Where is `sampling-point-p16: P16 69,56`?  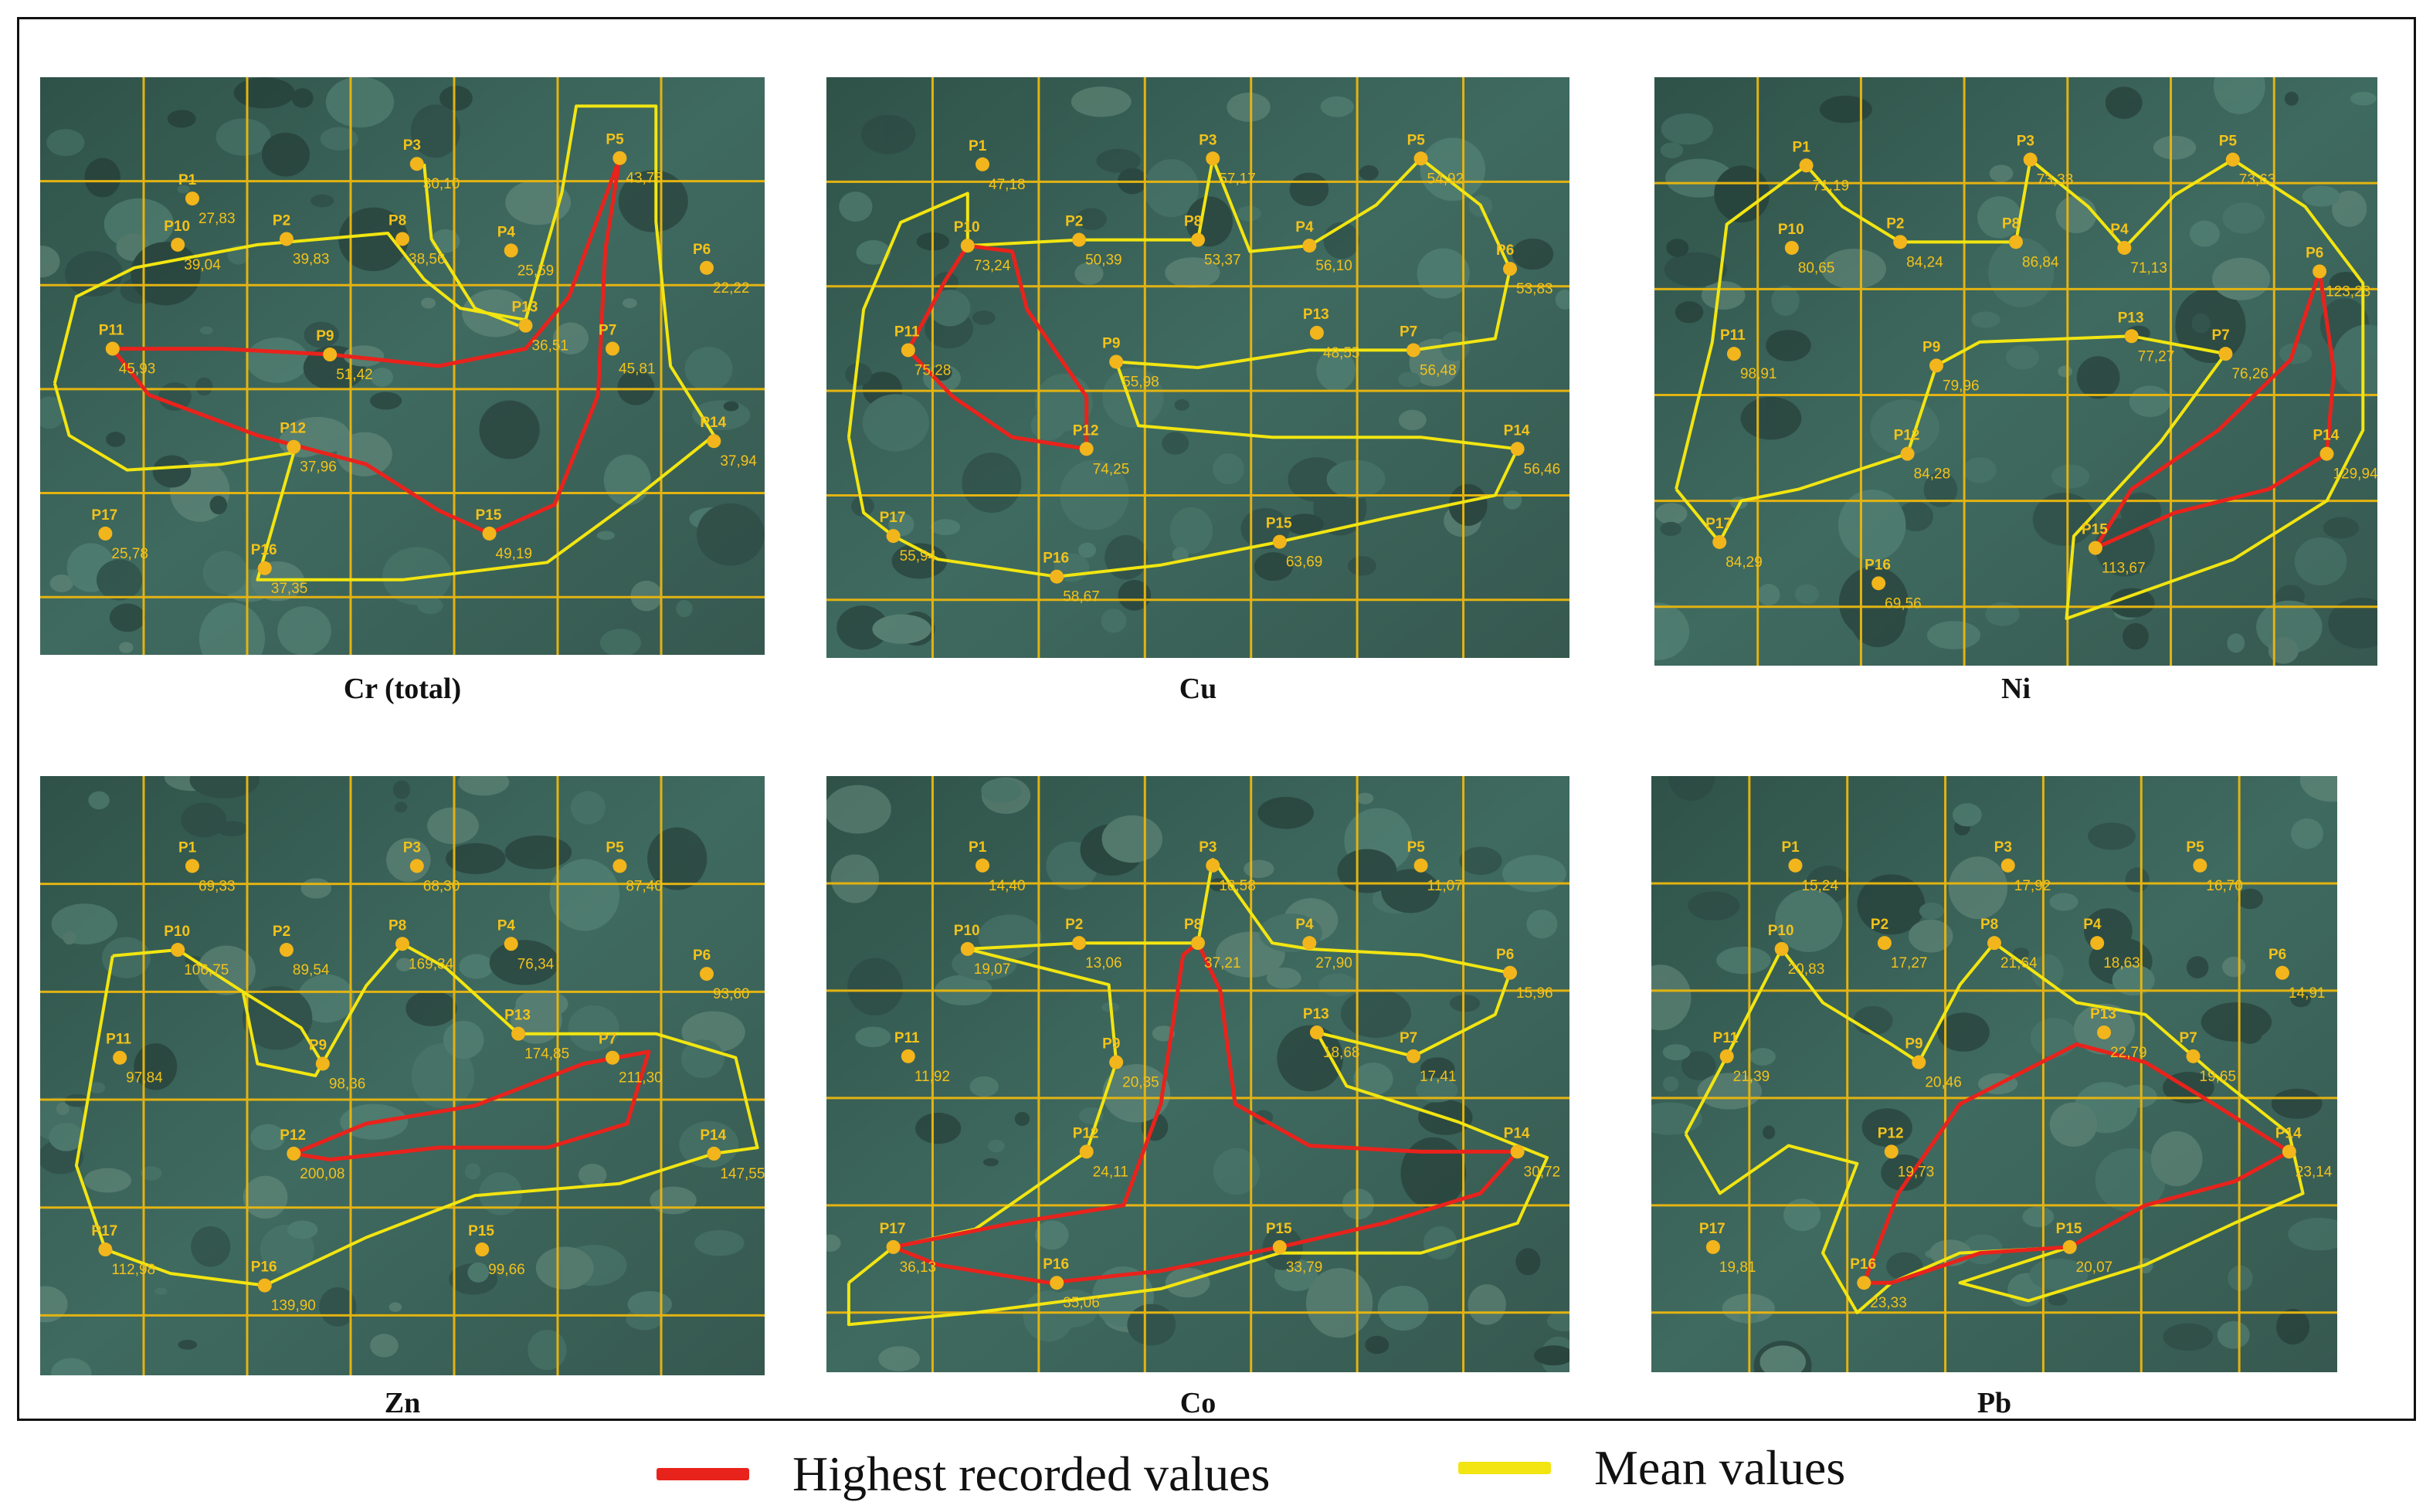 sampling-point-p16: P16 69,56 is located at coordinates (1893, 584).